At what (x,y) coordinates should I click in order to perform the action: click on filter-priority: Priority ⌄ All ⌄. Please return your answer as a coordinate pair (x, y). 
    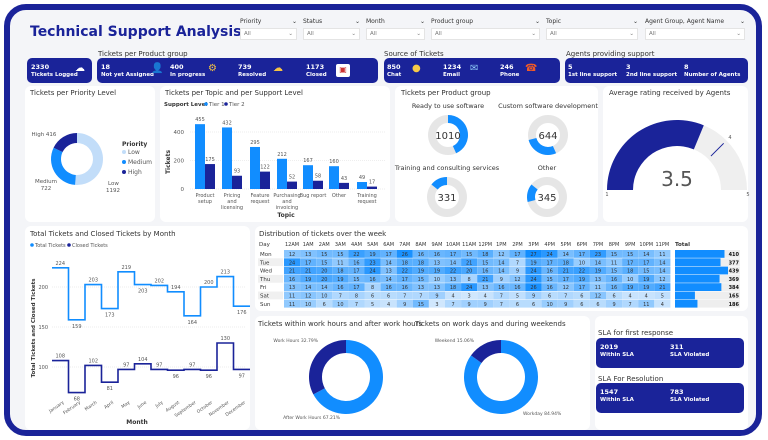
    Looking at the image, I should click on (268, 31).